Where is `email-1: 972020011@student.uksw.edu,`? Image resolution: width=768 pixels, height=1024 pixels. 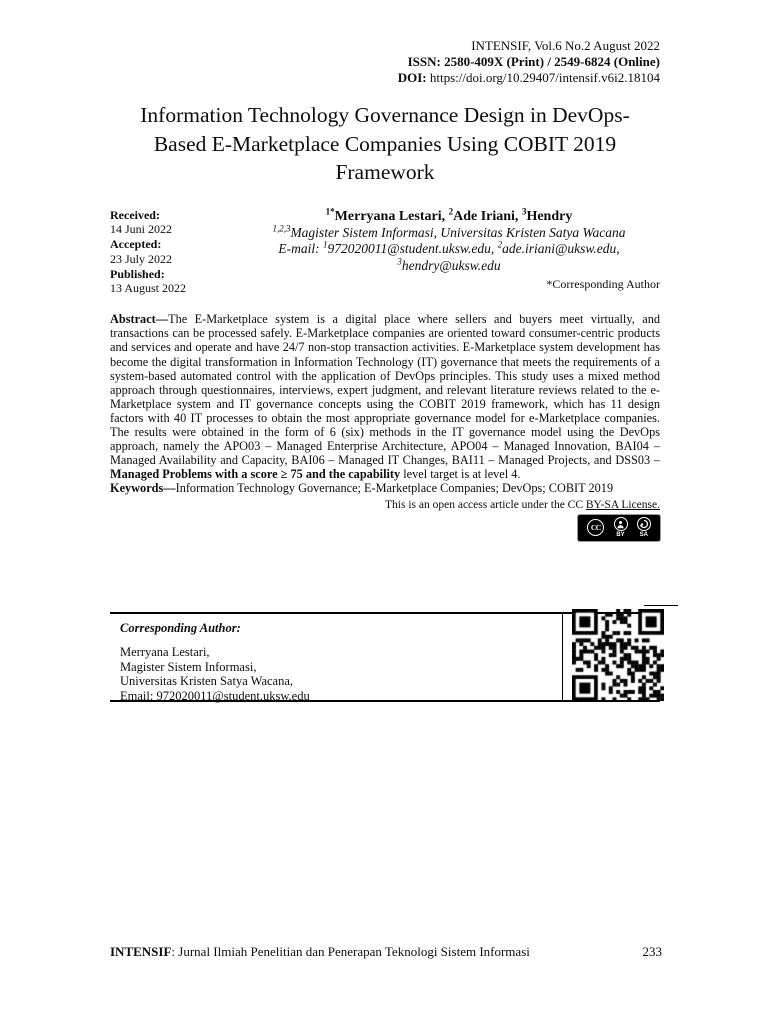 email-1: 972020011@student.uksw.edu, is located at coordinates (412, 248).